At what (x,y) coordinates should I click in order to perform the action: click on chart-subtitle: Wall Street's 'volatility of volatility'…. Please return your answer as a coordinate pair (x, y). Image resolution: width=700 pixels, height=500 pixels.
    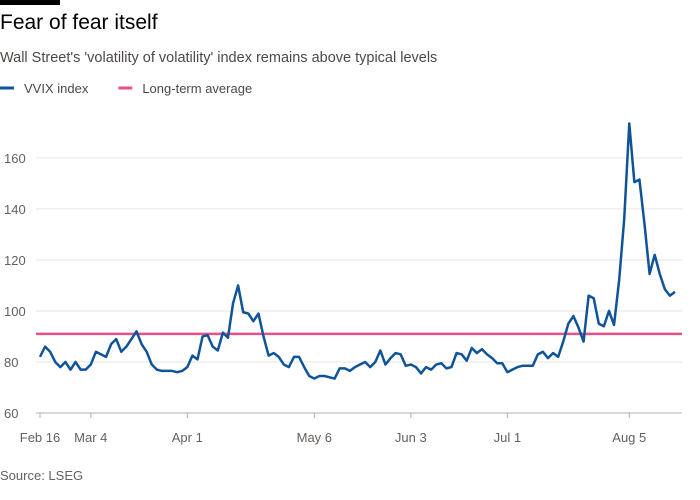
    Looking at the image, I should click on (218, 58).